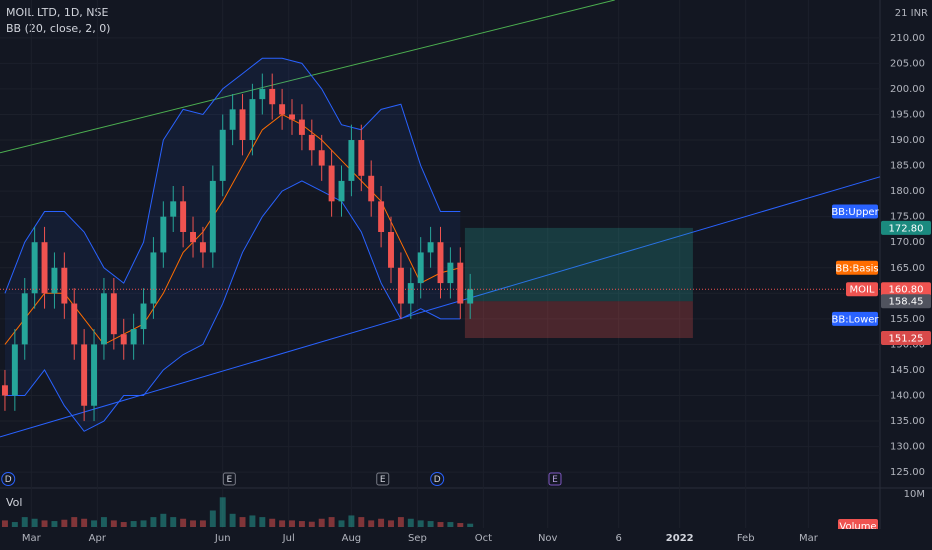 The width and height of the screenshot is (932, 550). I want to click on y-tick-label: 125.00, so click(907, 472).